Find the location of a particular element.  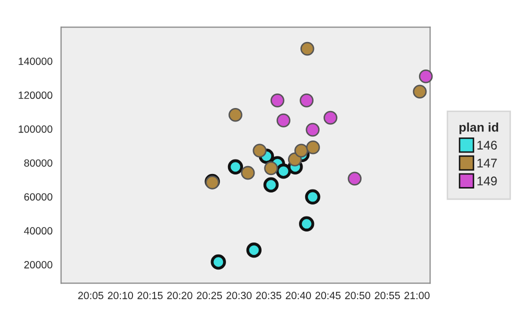

legend-label: 149 is located at coordinates (487, 181).